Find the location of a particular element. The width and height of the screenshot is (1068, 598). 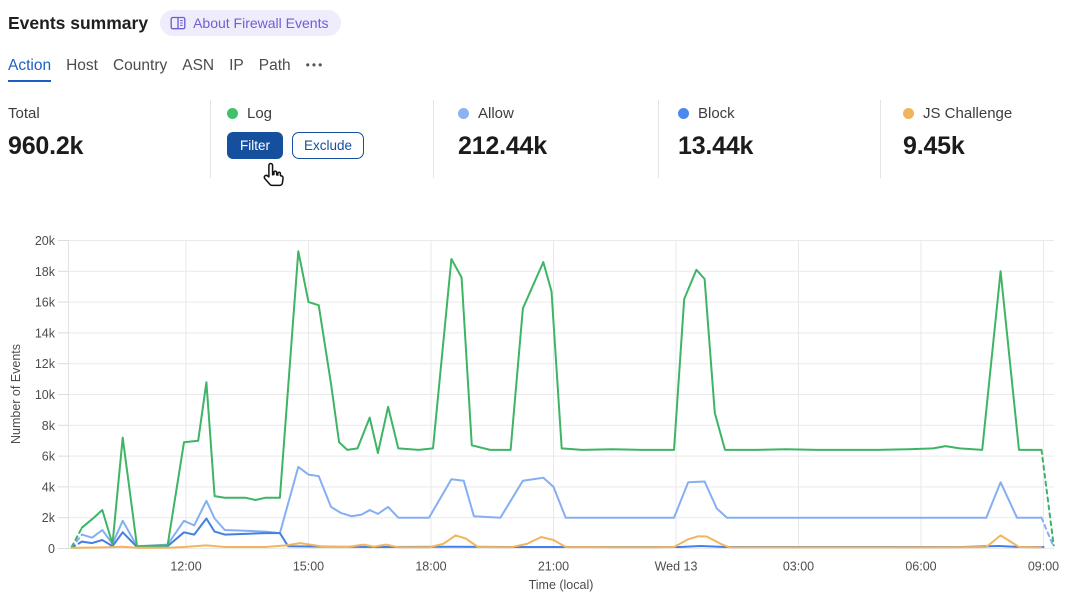

tab-asn: ASN is located at coordinates (198, 65).